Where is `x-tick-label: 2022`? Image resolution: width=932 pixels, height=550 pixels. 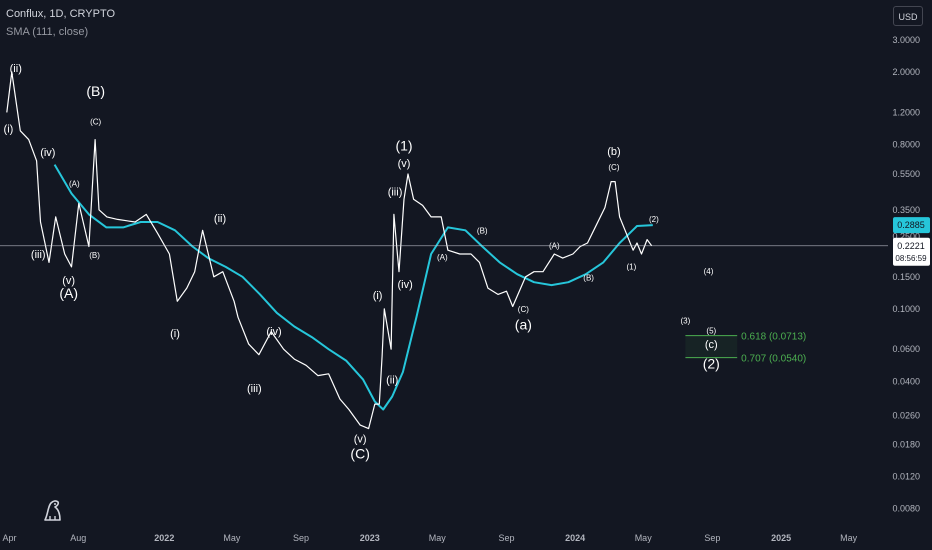 x-tick-label: 2022 is located at coordinates (164, 538).